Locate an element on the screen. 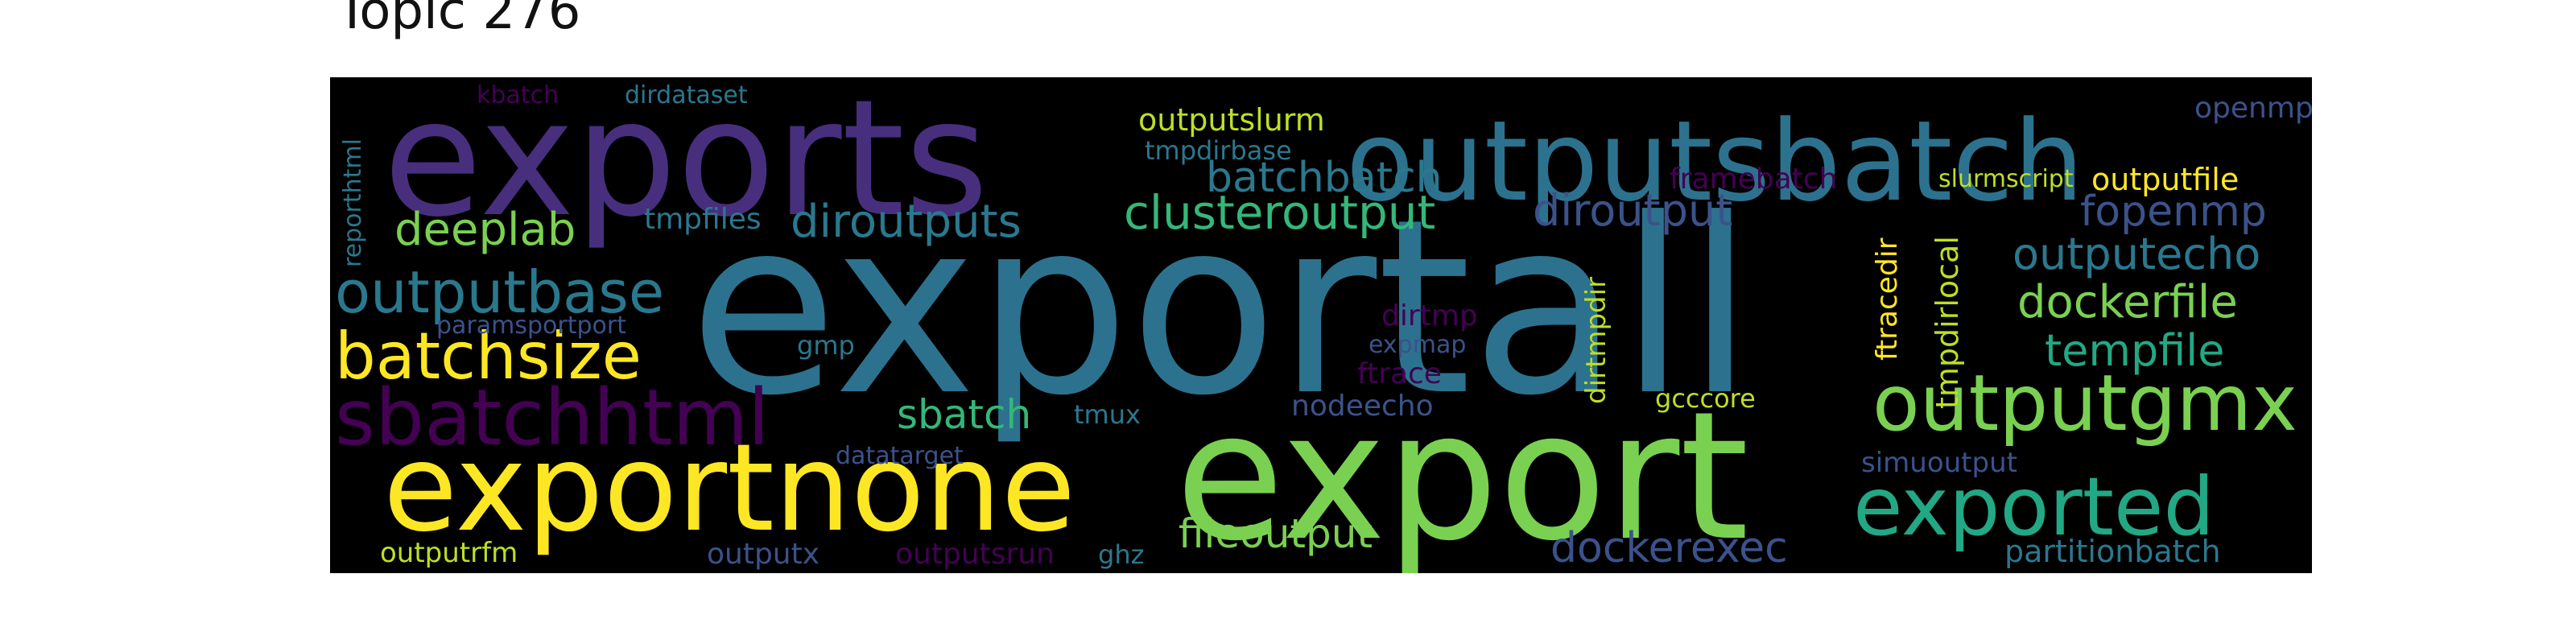 This screenshot has height=644, width=2576. word-outputgmx: outputgmx is located at coordinates (2084, 403).